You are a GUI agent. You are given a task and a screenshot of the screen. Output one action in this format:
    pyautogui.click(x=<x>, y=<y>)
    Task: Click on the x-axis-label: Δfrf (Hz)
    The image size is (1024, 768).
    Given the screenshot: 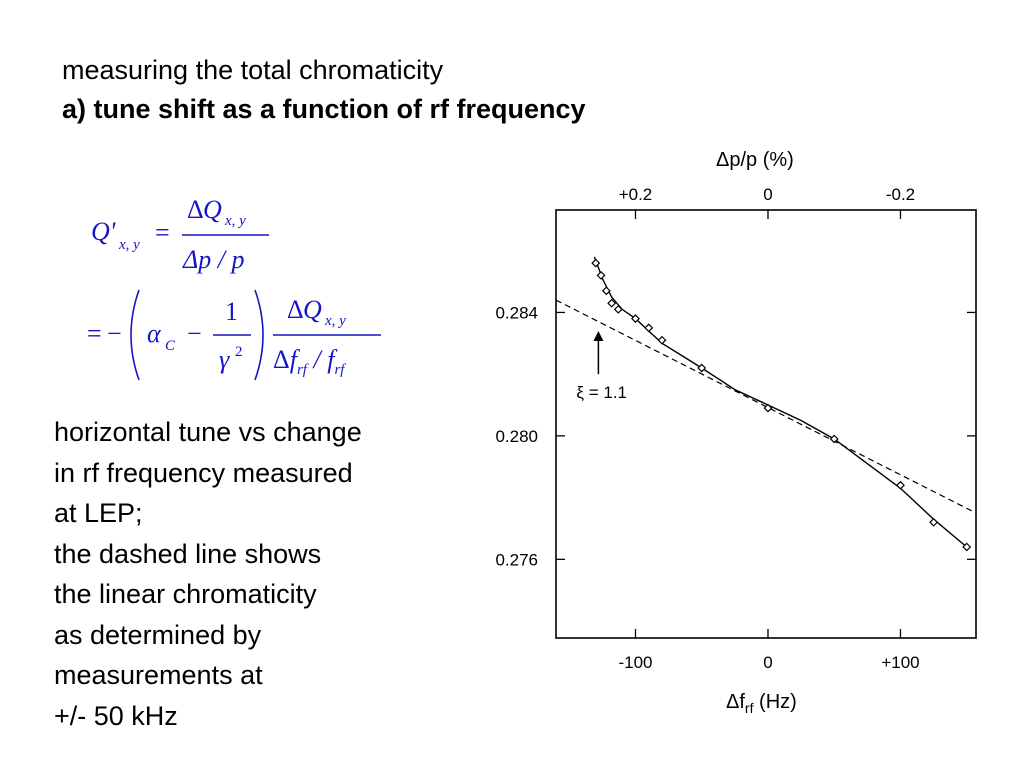 What is the action you would take?
    pyautogui.click(x=761, y=703)
    